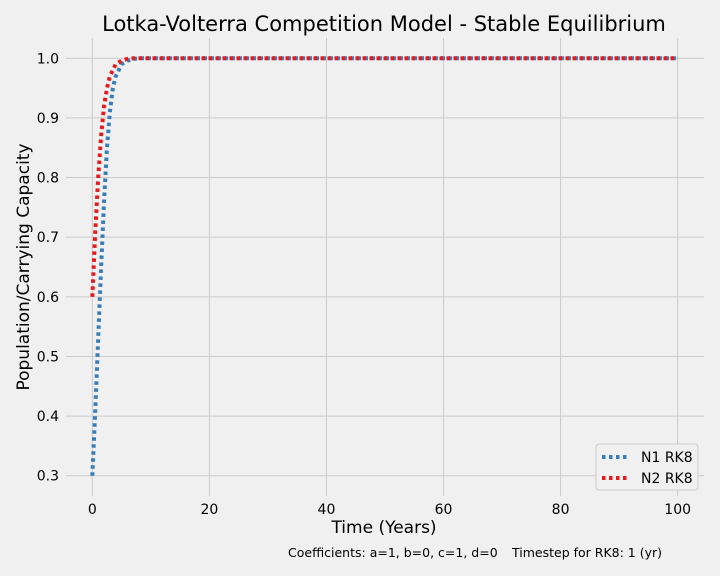 This screenshot has height=576, width=720. I want to click on y-tick-label: 0.7, so click(48, 238).